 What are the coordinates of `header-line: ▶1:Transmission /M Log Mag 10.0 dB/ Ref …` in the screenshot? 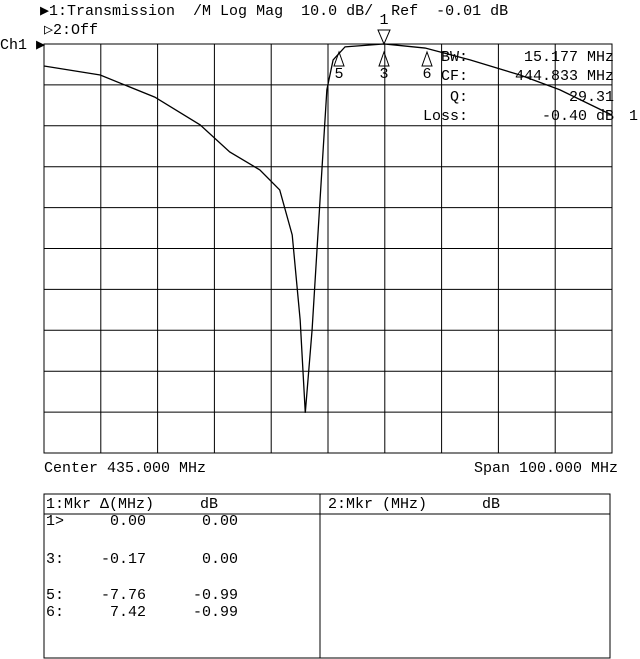 It's located at (274, 11).